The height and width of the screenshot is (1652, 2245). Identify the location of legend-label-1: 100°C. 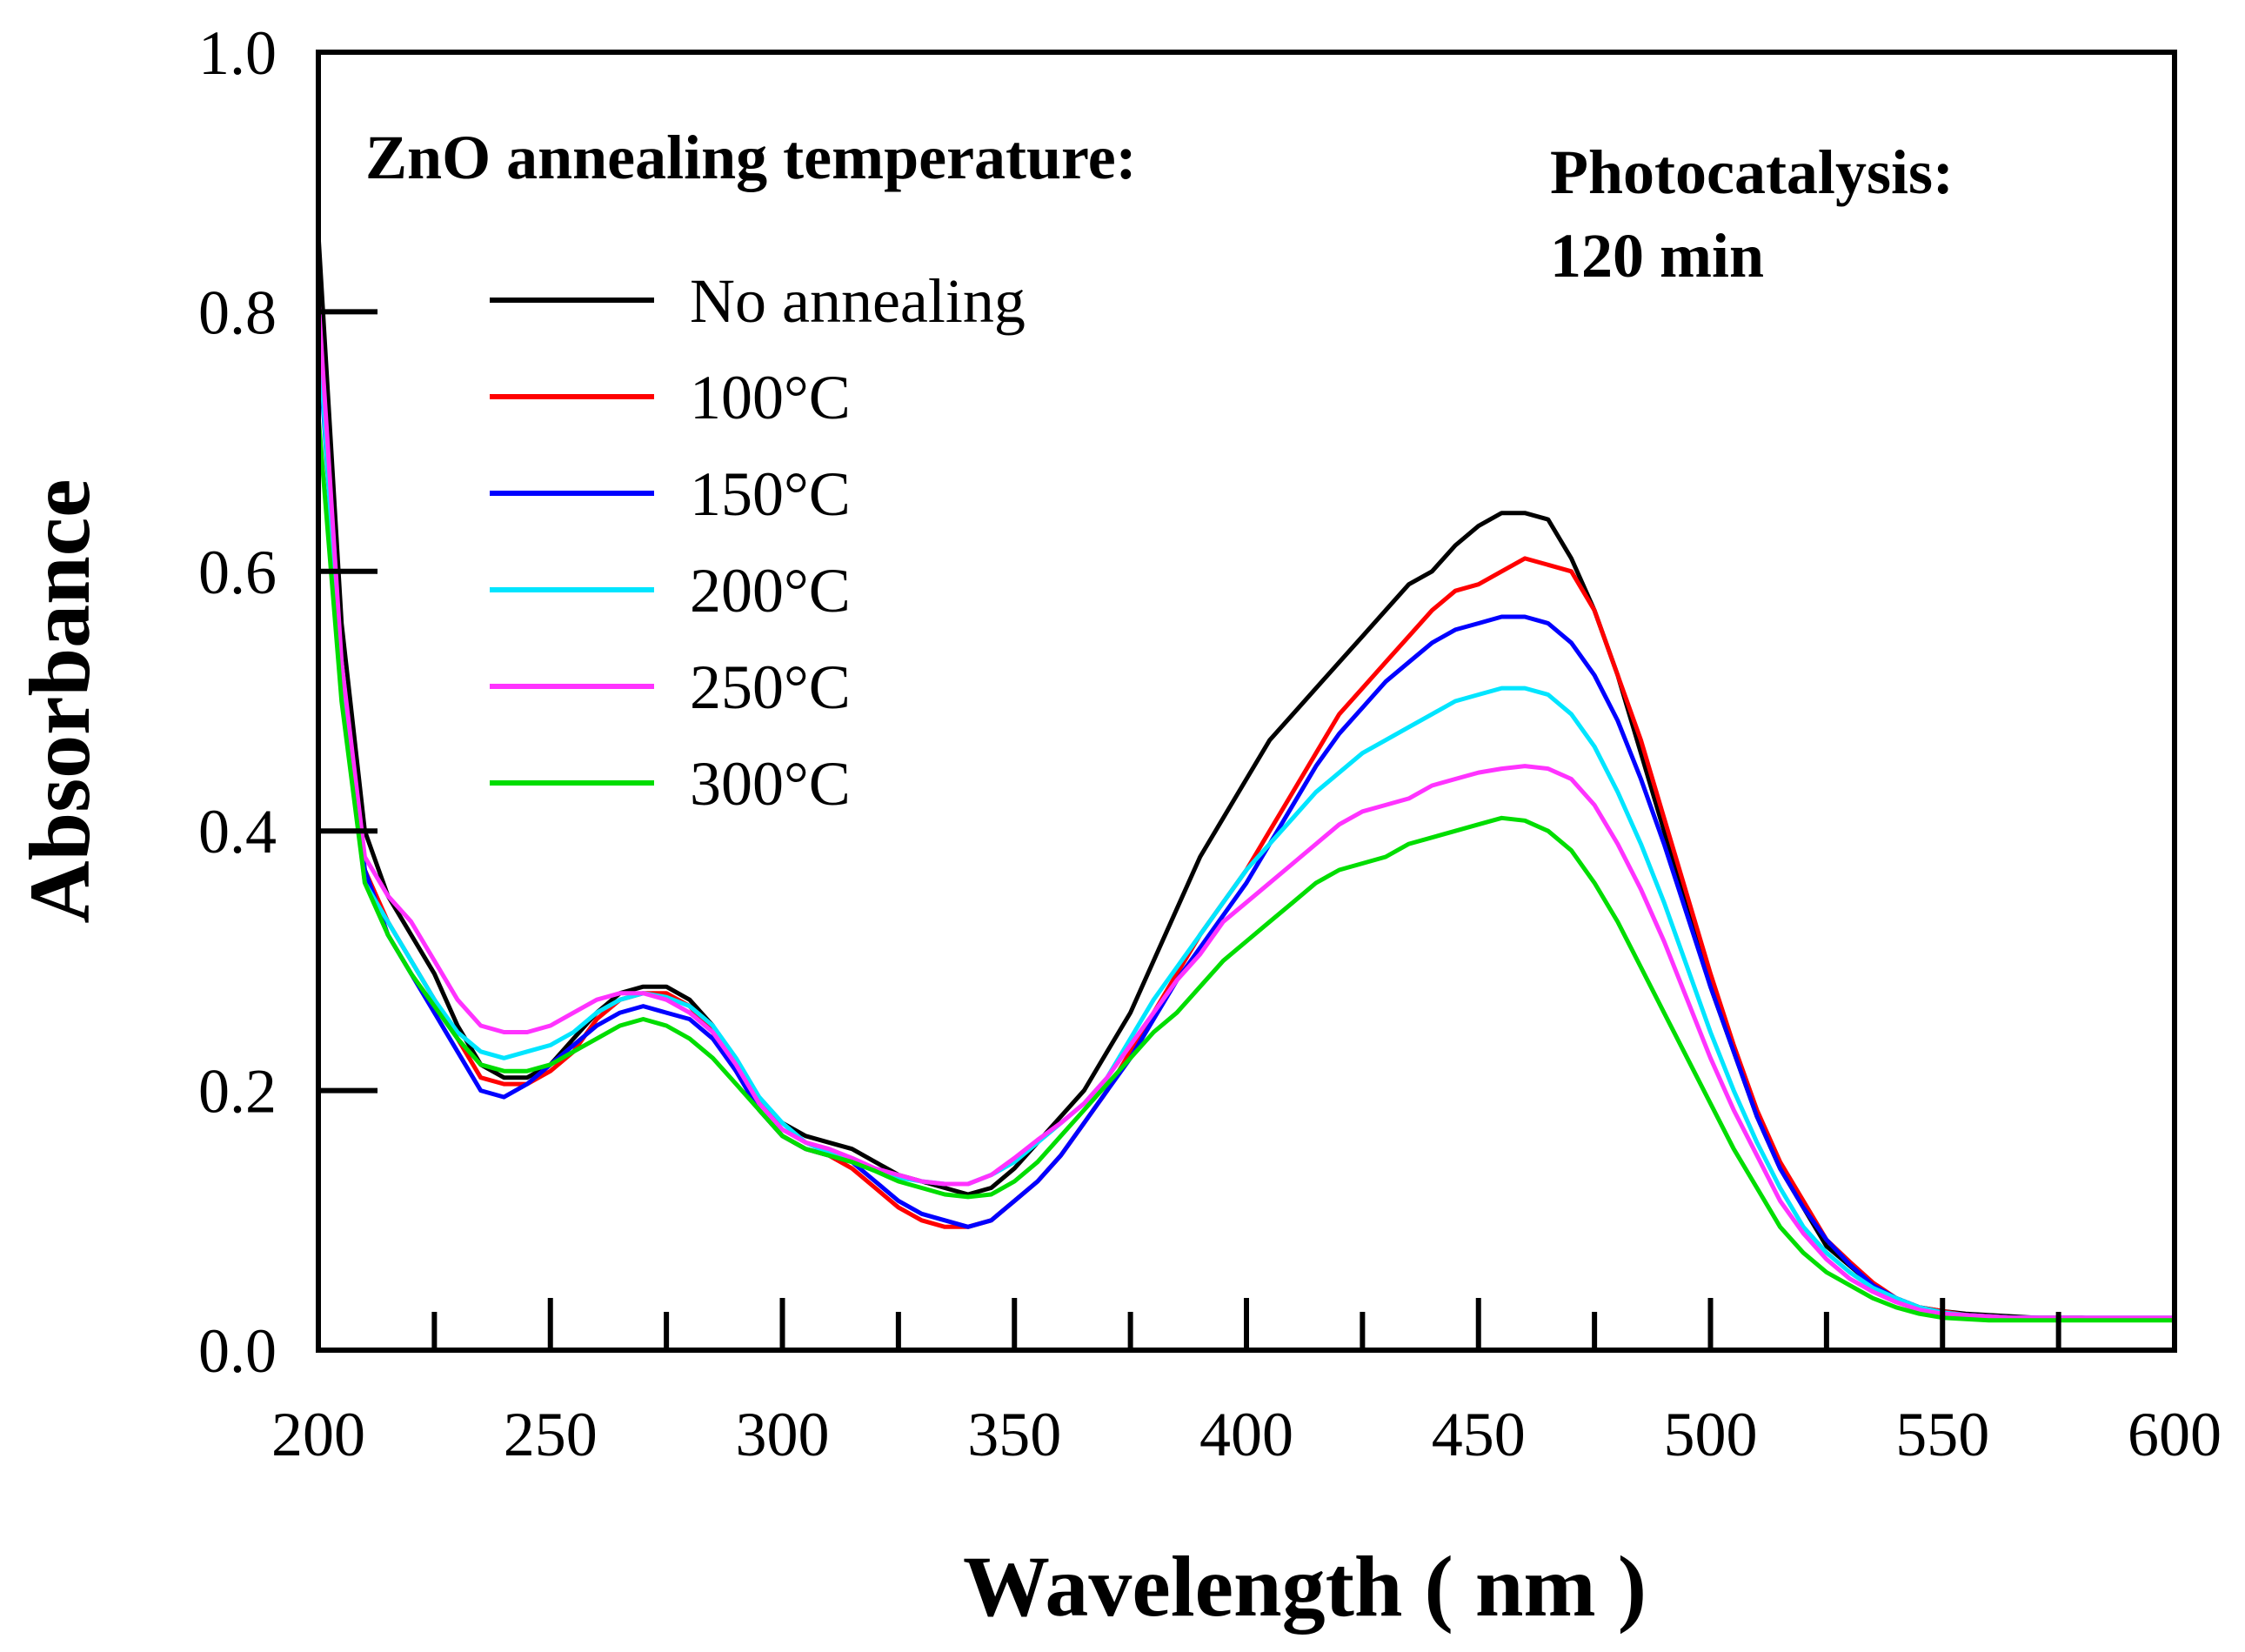
(770, 397).